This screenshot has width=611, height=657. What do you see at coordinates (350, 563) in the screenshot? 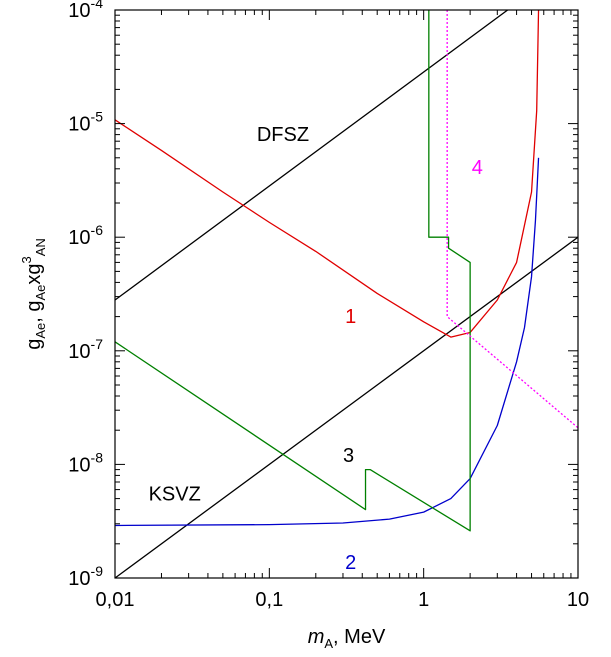
I see `annotation-label: 2` at bounding box center [350, 563].